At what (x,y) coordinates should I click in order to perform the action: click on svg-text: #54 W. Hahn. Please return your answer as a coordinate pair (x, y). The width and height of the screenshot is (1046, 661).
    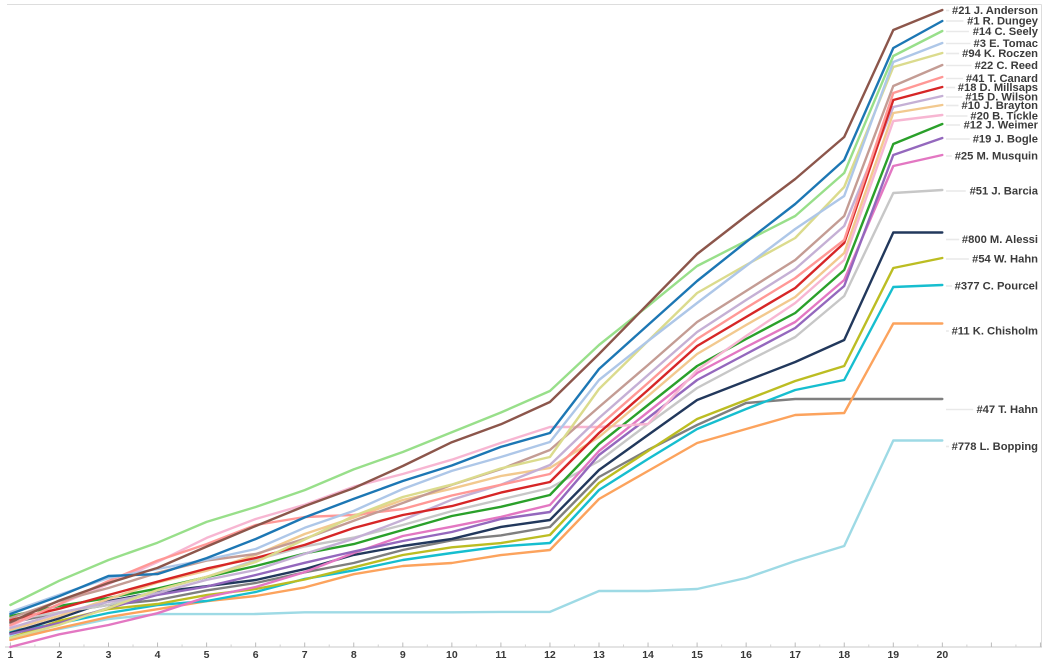
    Looking at the image, I should click on (1005, 260).